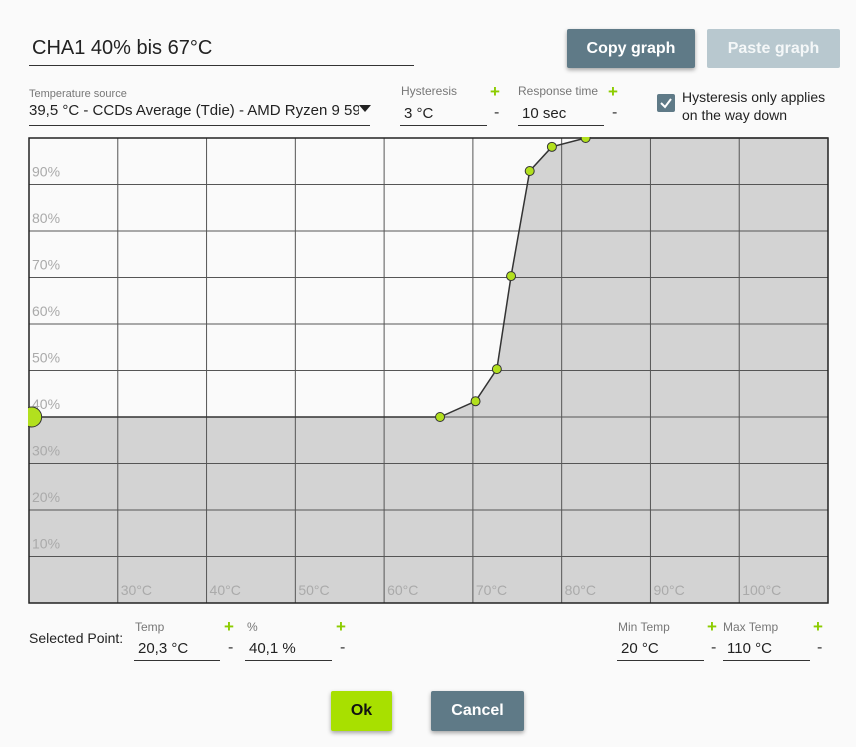 The height and width of the screenshot is (747, 856). I want to click on percent-input: 40,1 %, so click(272, 648).